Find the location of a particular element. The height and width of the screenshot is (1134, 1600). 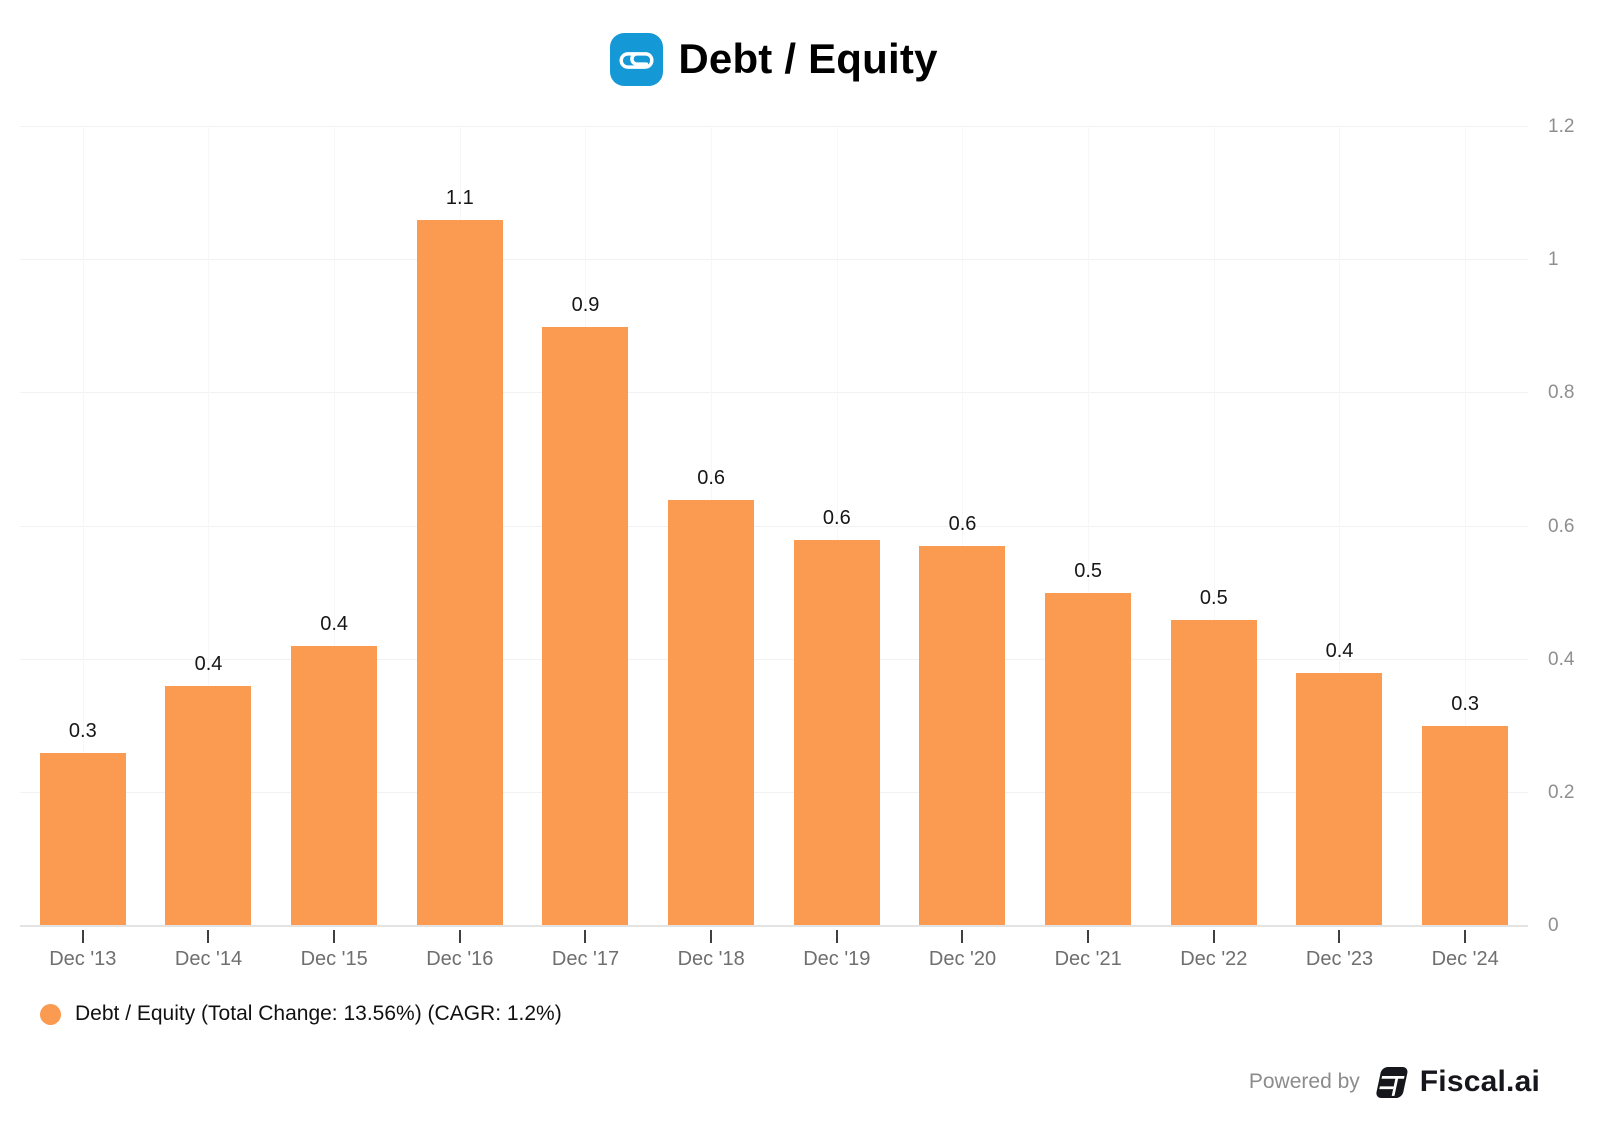

bar-value-label: 1.1 is located at coordinates (459, 198).